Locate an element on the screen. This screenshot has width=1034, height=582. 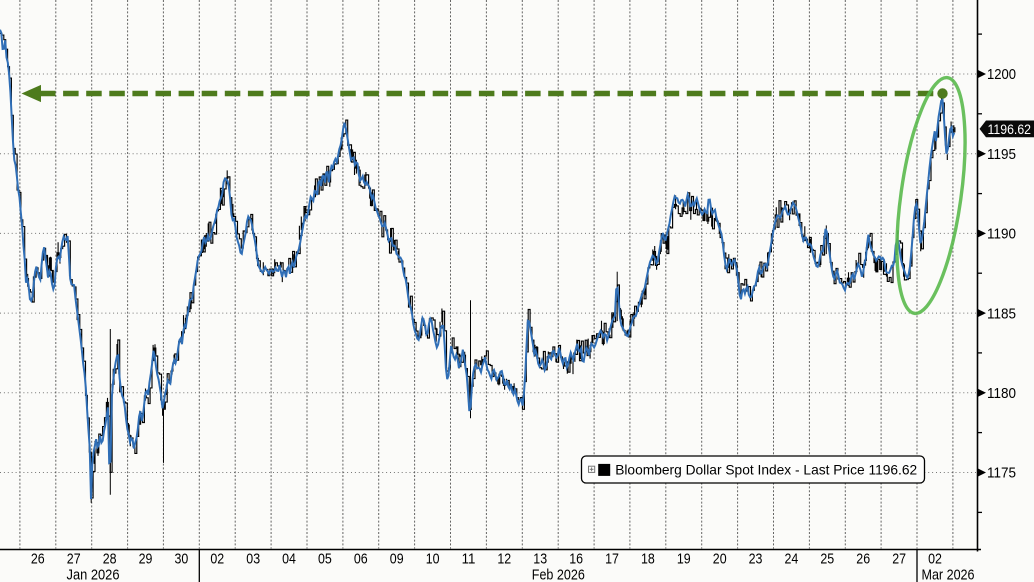
svg-text: 17 is located at coordinates (612, 559).